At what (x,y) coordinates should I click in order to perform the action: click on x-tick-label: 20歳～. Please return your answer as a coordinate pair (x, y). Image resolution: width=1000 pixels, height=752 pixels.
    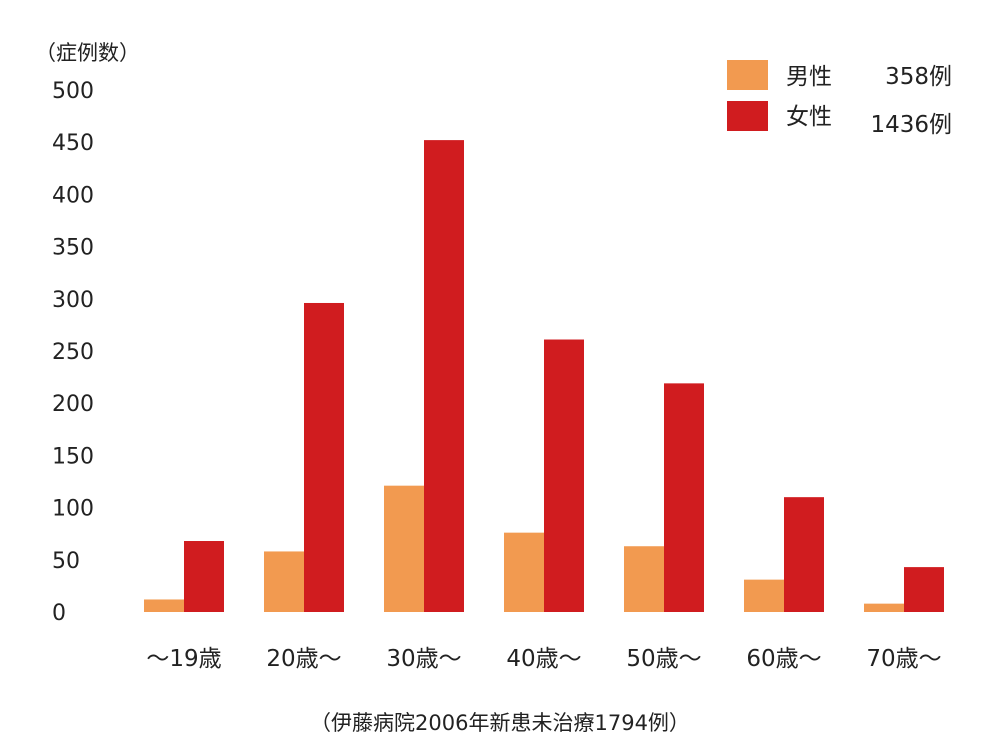
    Looking at the image, I should click on (303, 659).